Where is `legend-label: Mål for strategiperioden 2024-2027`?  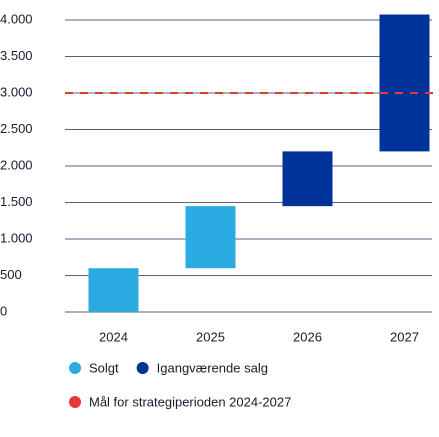 legend-label: Mål for strategiperioden 2024-2027 is located at coordinates (190, 401).